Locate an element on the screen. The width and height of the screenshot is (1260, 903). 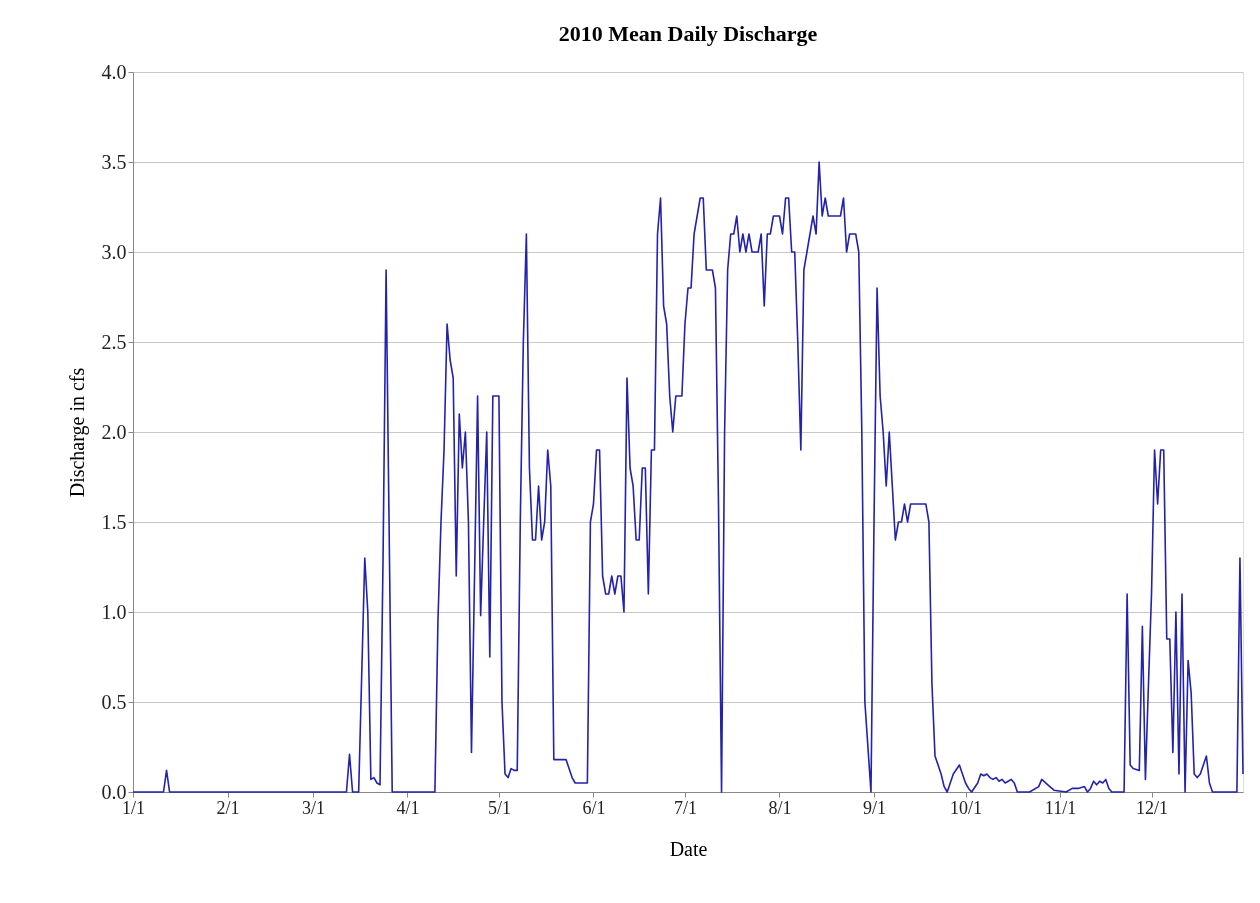
y-tick-label: 4.0 is located at coordinates (114, 71).